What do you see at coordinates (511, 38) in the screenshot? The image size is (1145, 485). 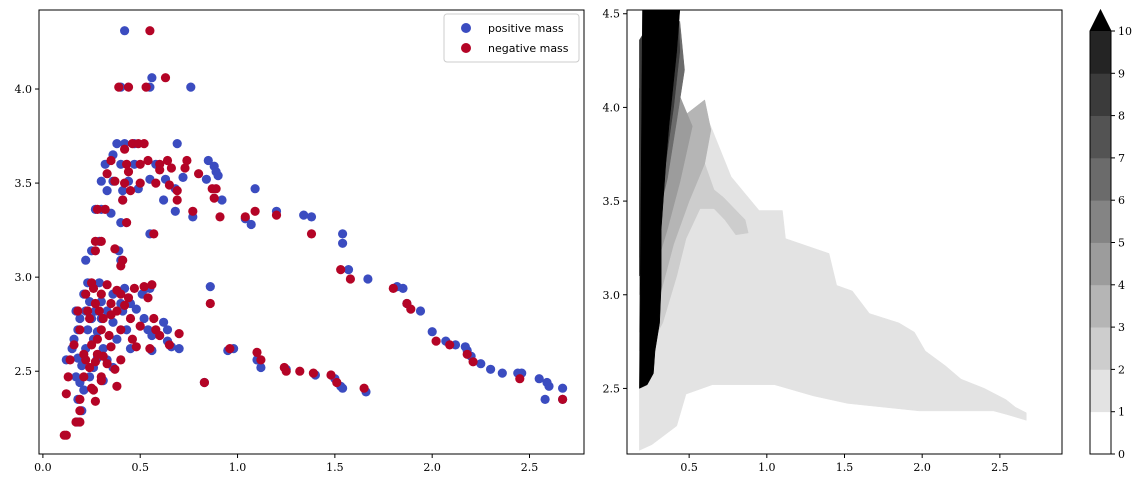 I see `legend-box` at bounding box center [511, 38].